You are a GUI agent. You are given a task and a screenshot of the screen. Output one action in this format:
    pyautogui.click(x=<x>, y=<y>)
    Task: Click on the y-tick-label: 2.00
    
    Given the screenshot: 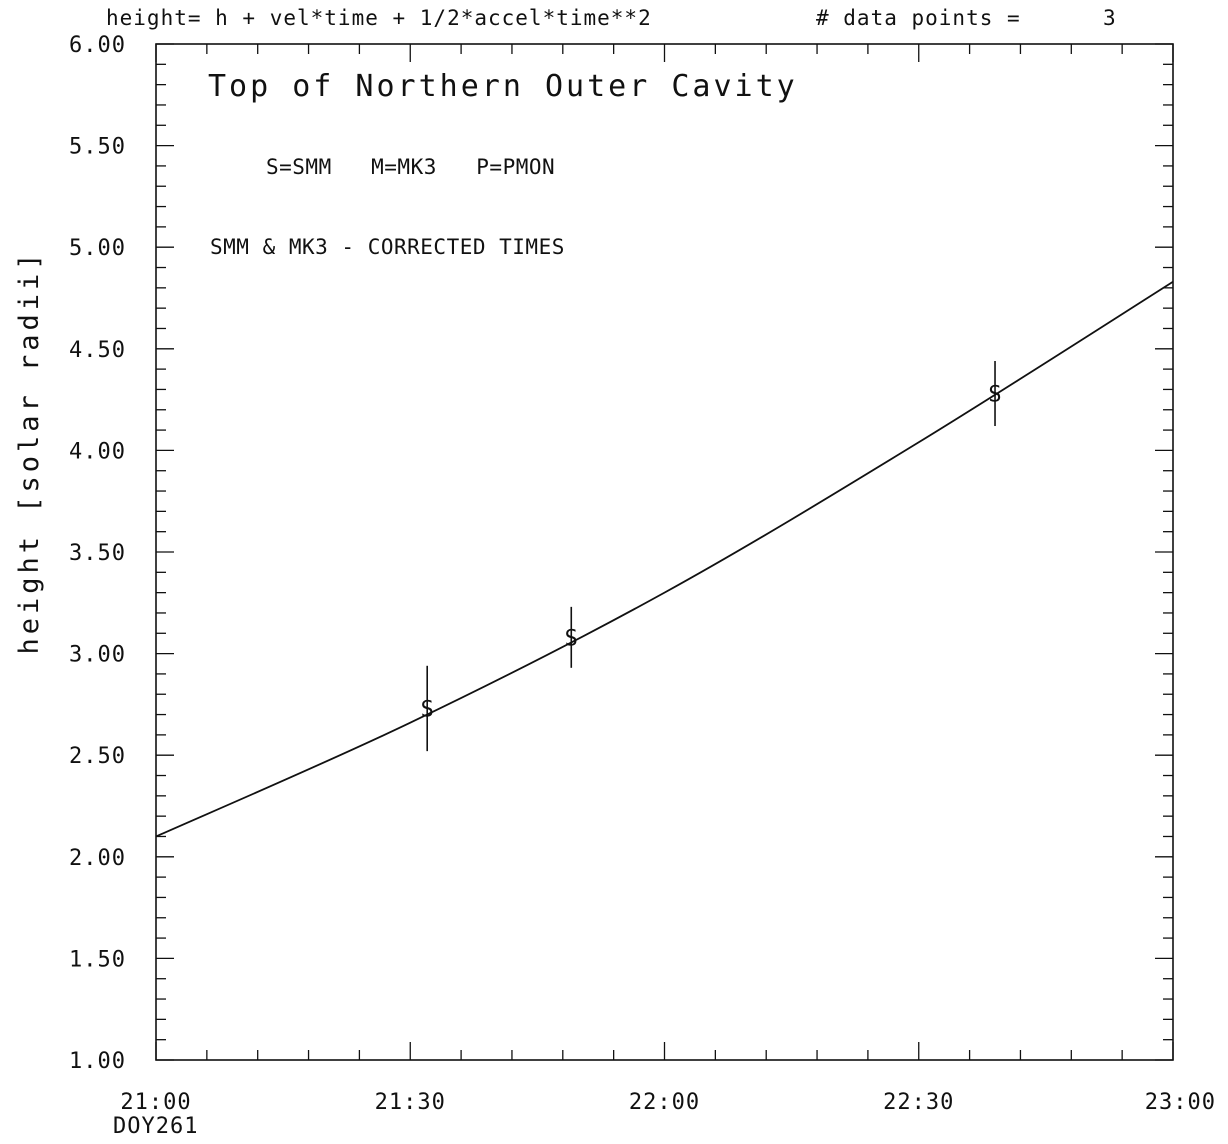 What is the action you would take?
    pyautogui.click(x=97, y=858)
    